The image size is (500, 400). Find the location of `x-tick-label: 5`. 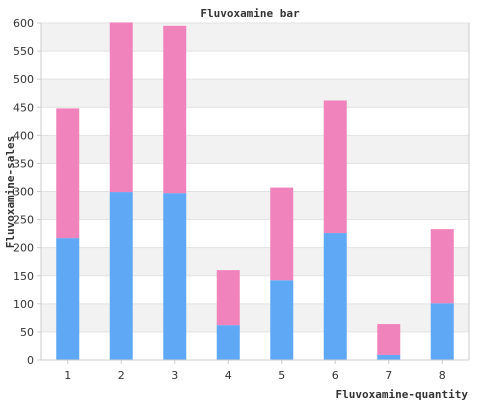

x-tick-label: 5 is located at coordinates (281, 375).